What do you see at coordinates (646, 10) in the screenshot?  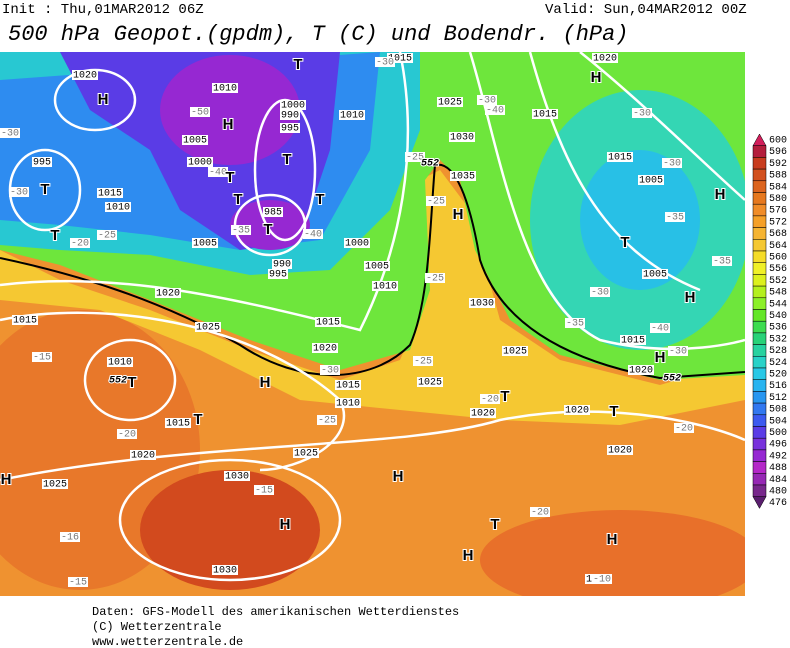 I see `valid-time: Valid: Sun,04MAR2012 00Z` at bounding box center [646, 10].